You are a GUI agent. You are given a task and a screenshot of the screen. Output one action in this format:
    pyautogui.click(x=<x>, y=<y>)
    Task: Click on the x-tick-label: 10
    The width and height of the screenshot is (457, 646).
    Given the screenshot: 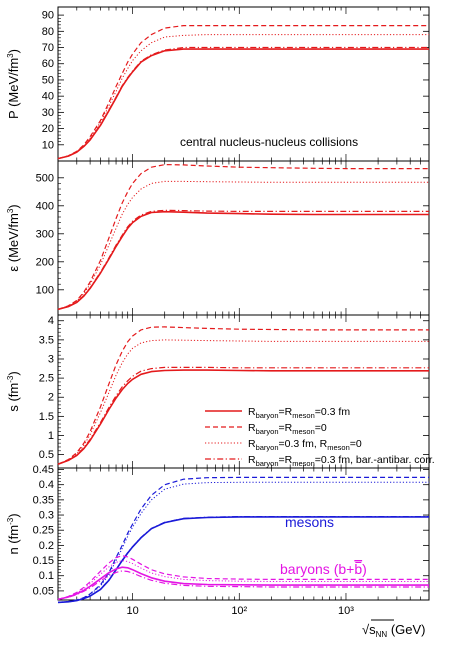 What is the action you would take?
    pyautogui.click(x=132, y=611)
    